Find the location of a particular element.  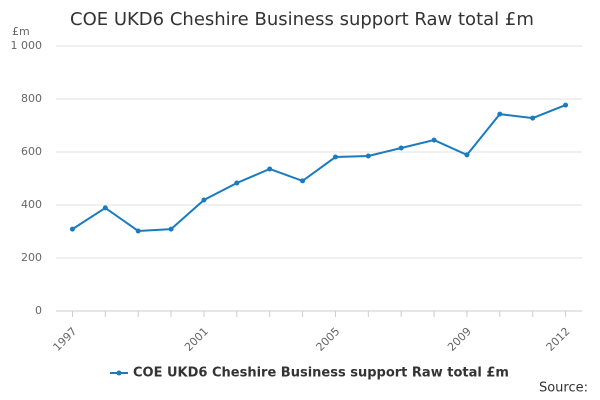

x-tick-label: 2012 is located at coordinates (558, 339).